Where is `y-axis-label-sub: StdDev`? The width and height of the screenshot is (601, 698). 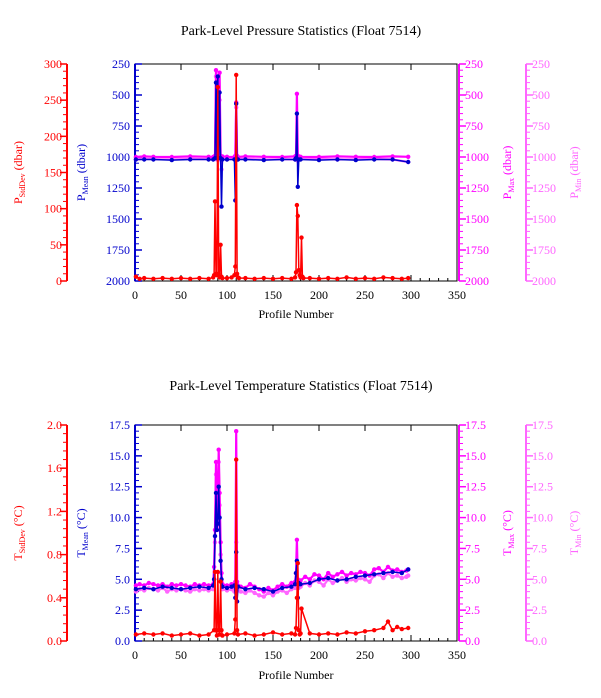 y-axis-label-sub: StdDev is located at coordinates (22, 185).